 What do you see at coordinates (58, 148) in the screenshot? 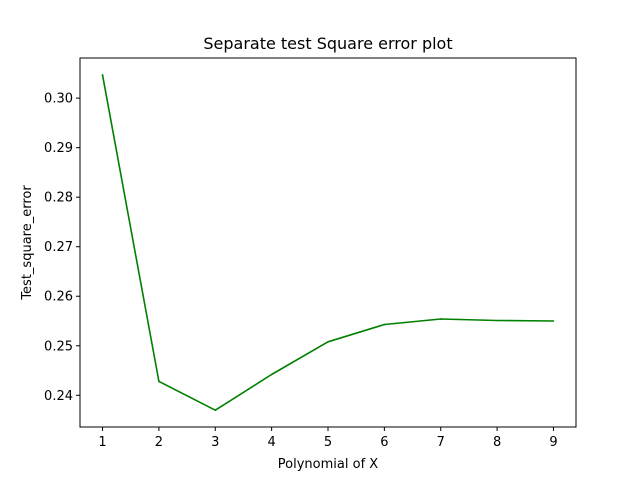
I see `y-tick-label: 0.29` at bounding box center [58, 148].